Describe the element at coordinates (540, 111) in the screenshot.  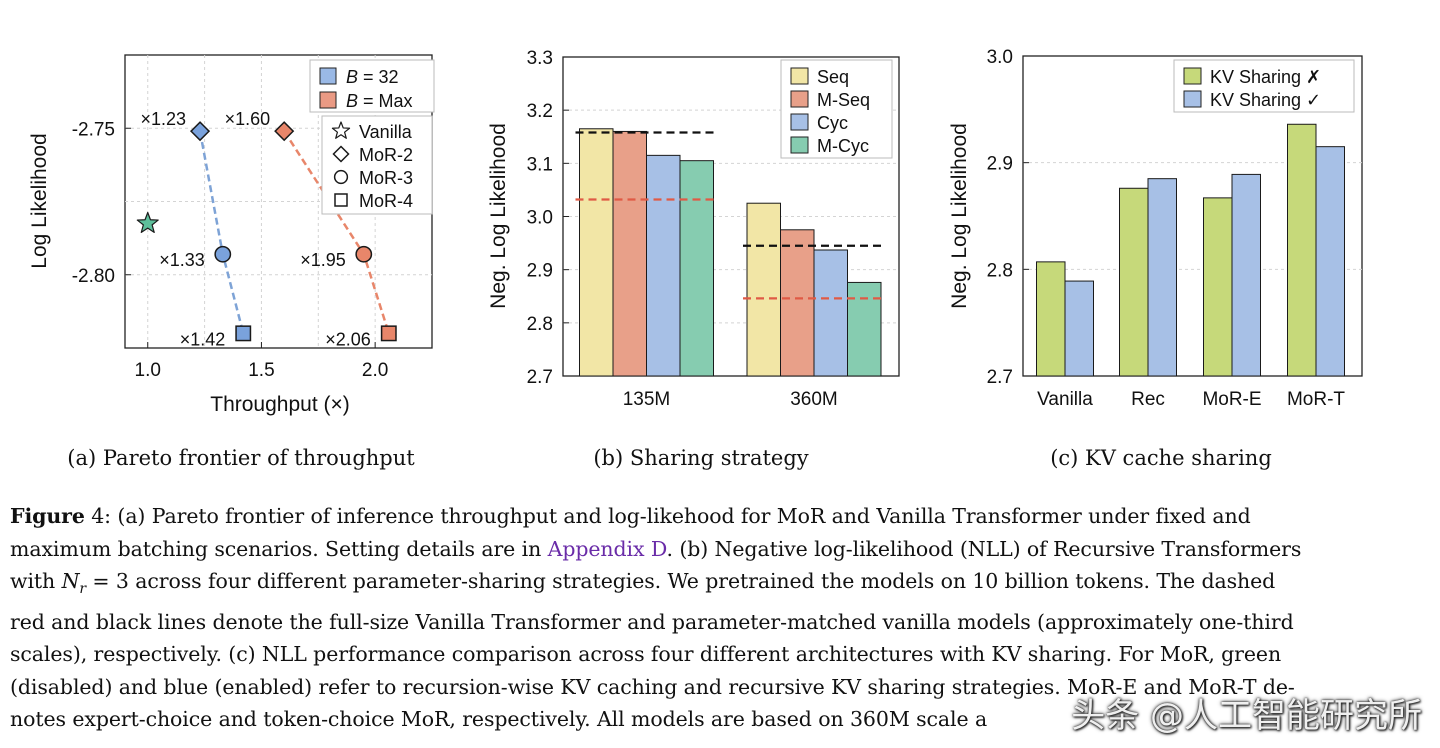
I see `b-ytick-label: 3.2` at that location.